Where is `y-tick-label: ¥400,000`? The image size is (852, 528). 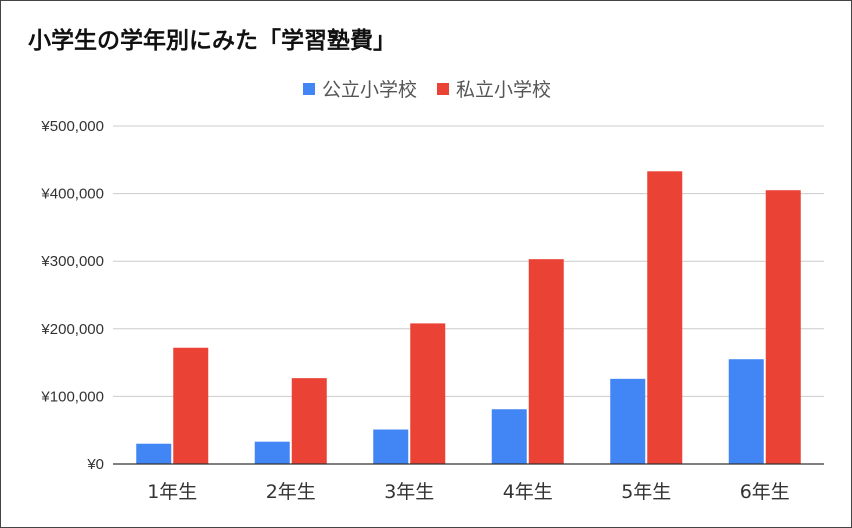
y-tick-label: ¥400,000 is located at coordinates (72, 194).